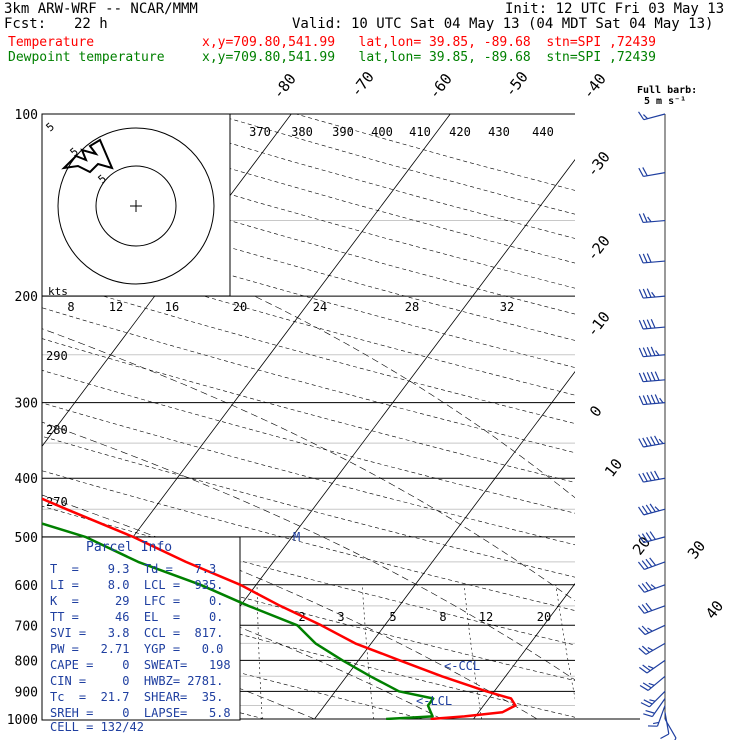 This screenshot has width=740, height=740. What do you see at coordinates (58, 291) in the screenshot?
I see `hodograph-kts-label: kts` at bounding box center [58, 291].